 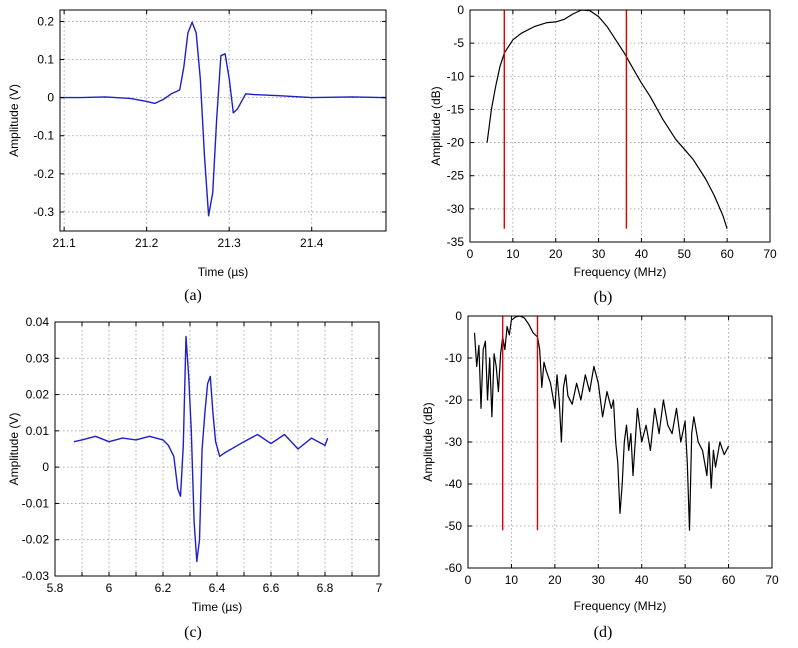 What do you see at coordinates (147, 243) in the screenshot?
I see `x-tick-label: 21.2` at bounding box center [147, 243].